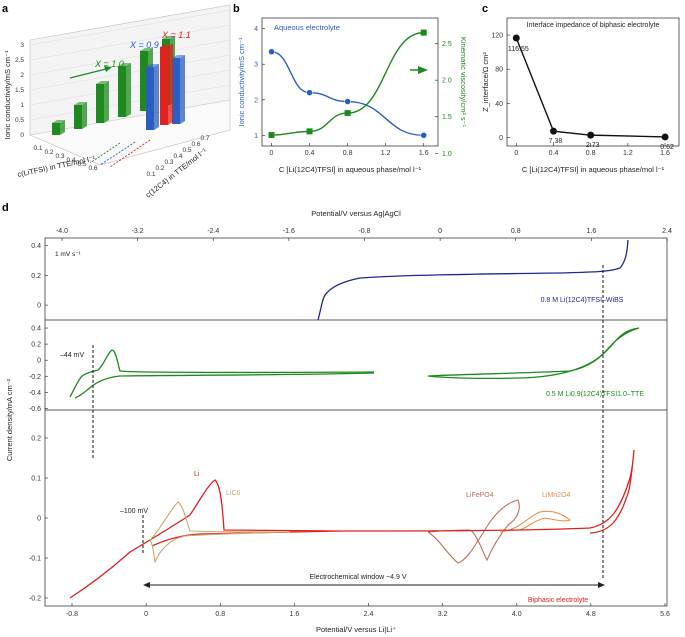  I want to click on bottom-tick-label: 1.6, so click(295, 614).